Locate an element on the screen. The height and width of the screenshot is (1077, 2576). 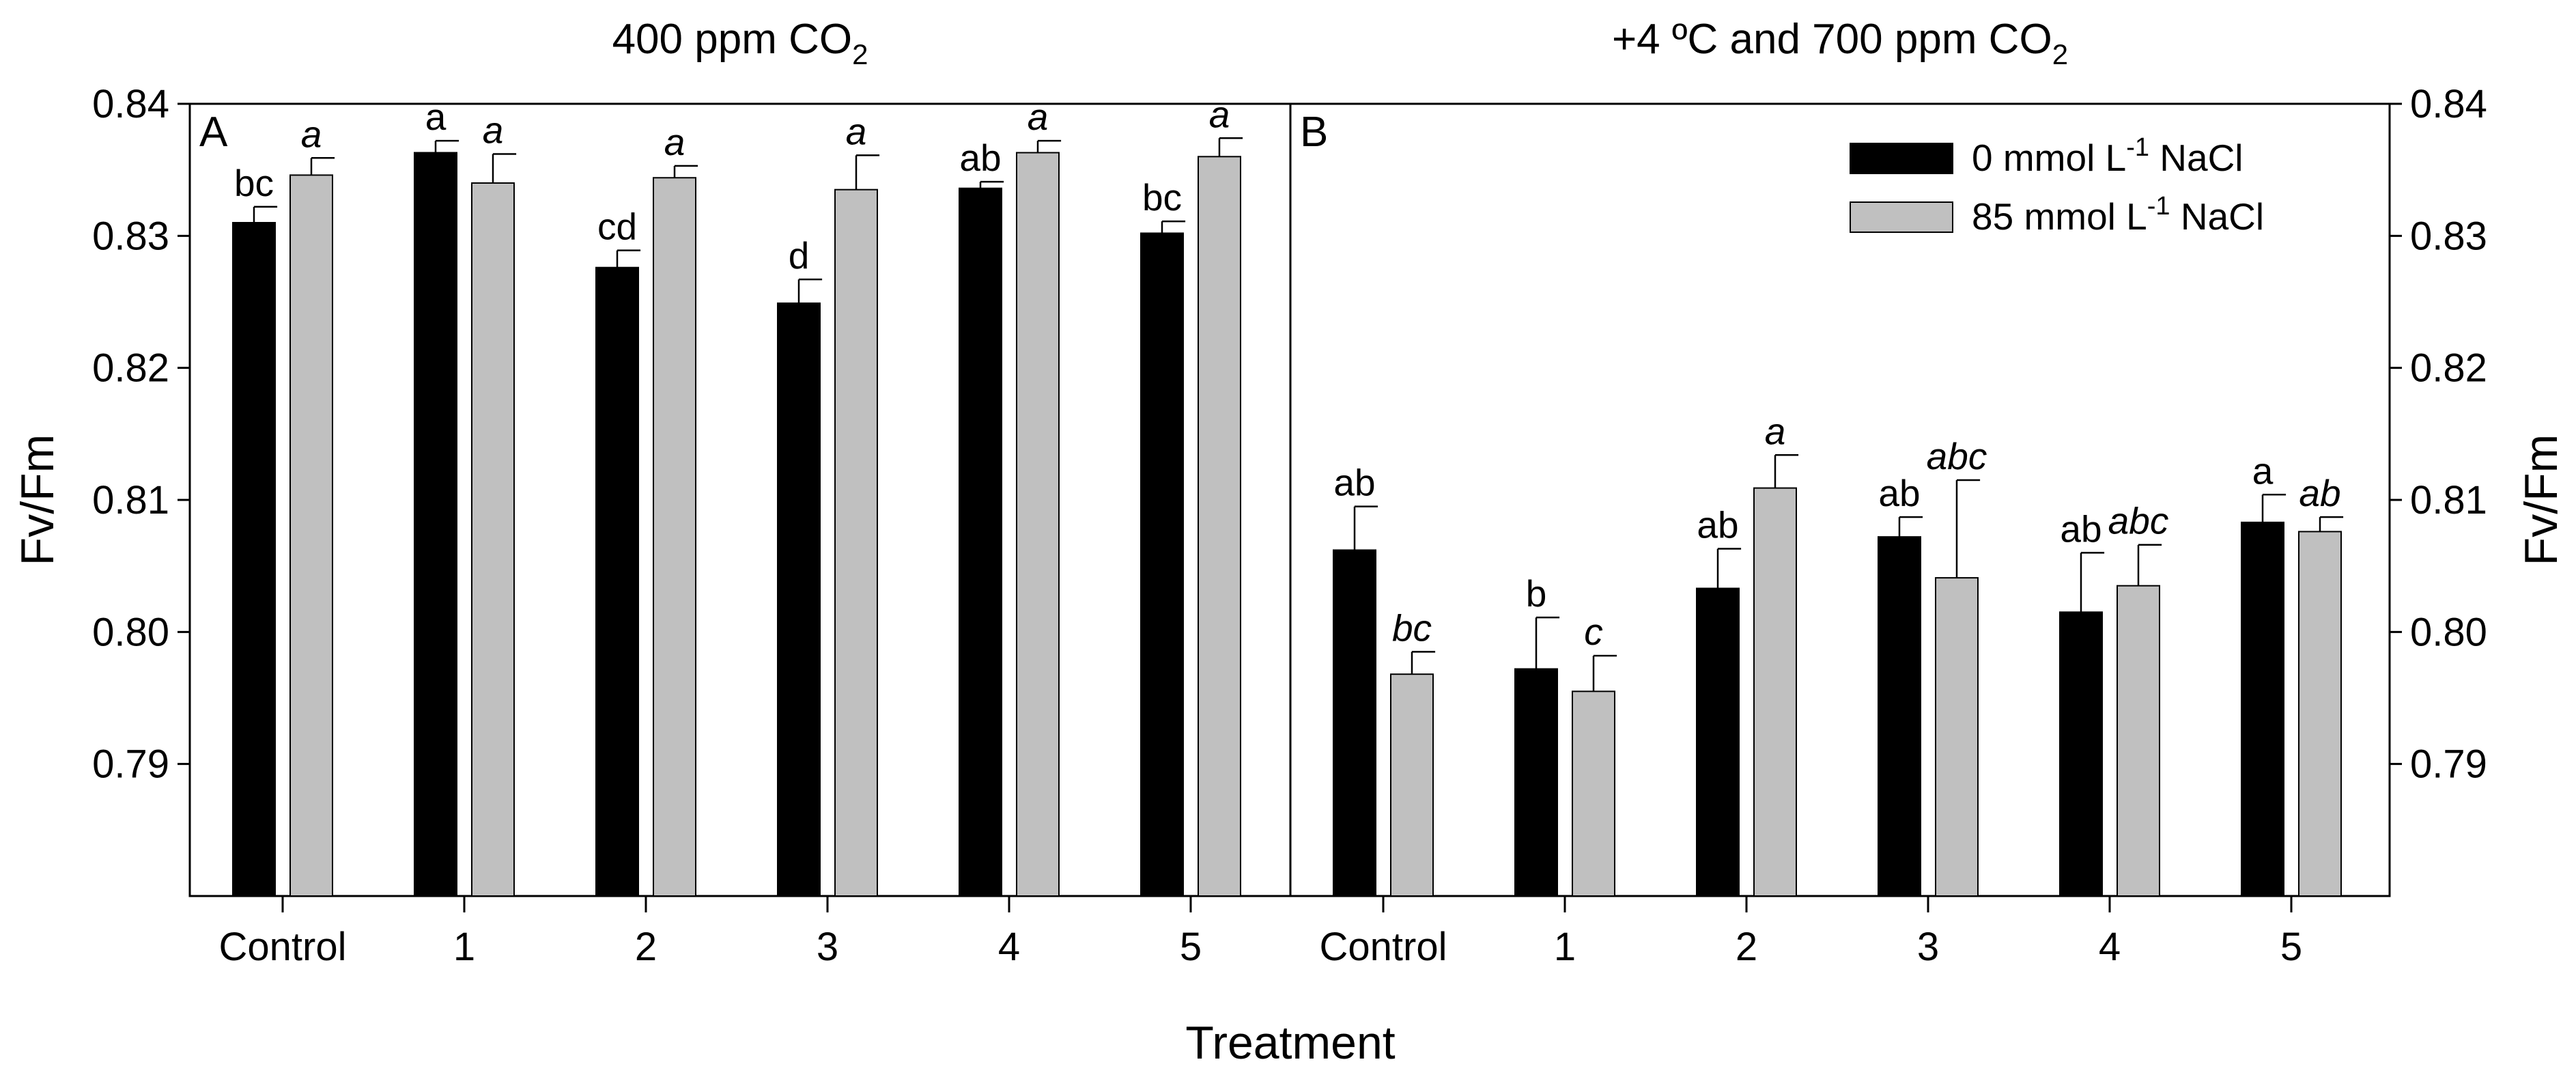
y-tick-label-right: 0.80 is located at coordinates (2448, 632).